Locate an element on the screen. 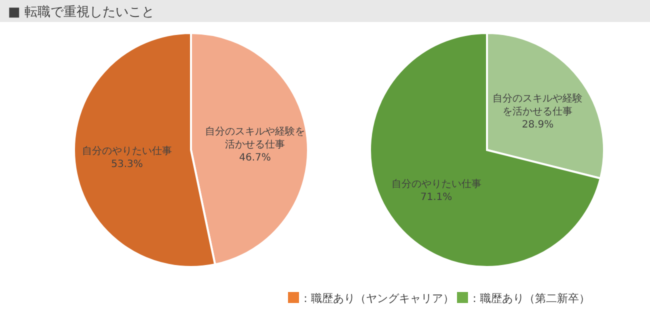  data-label: 28.9% is located at coordinates (538, 124).